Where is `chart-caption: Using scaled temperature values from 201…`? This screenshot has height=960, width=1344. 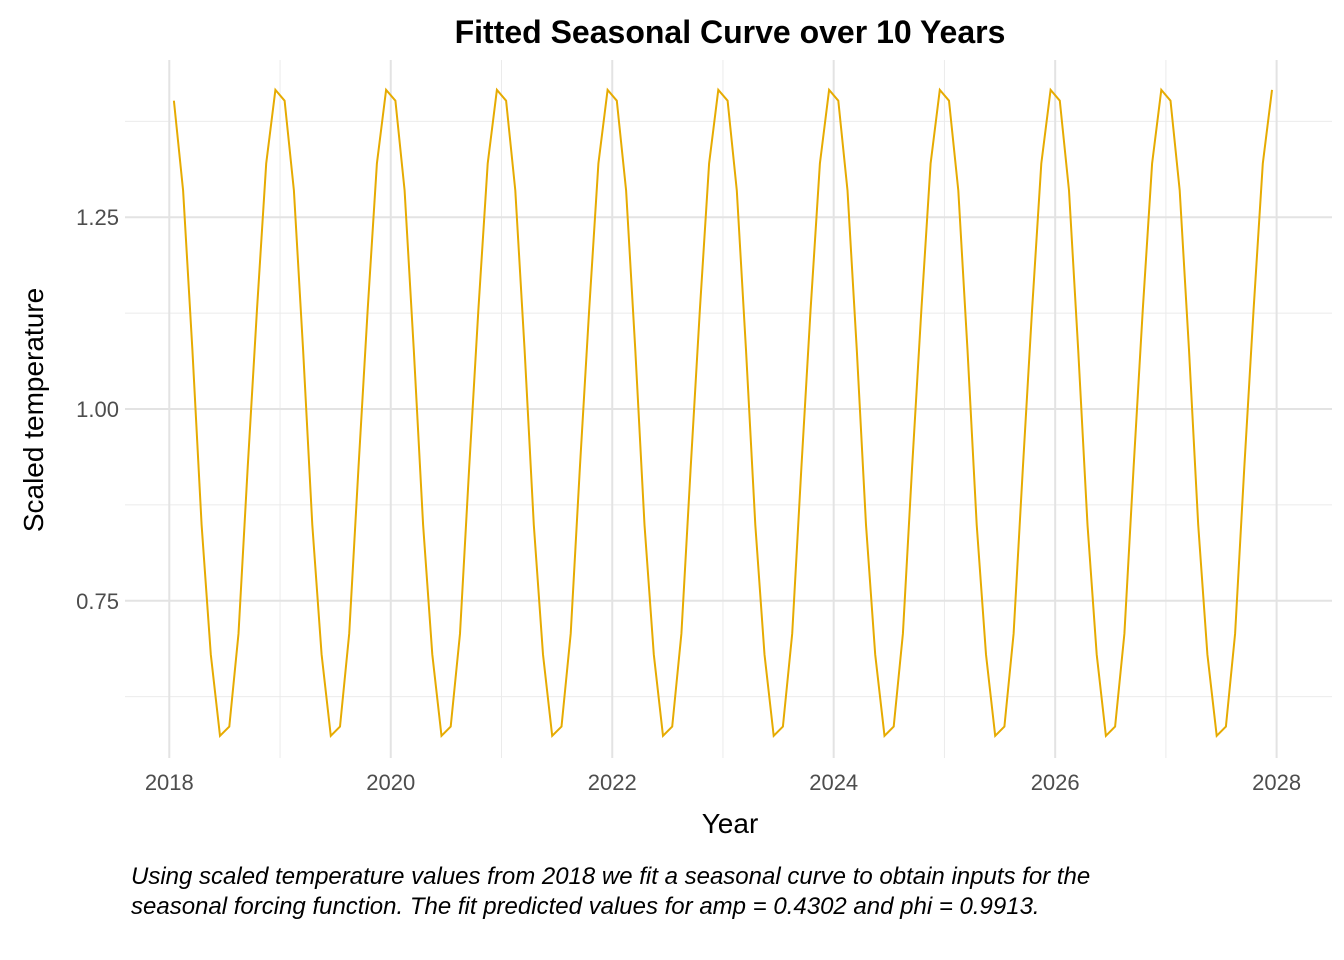 chart-caption: Using scaled temperature values from 201… is located at coordinates (611, 891).